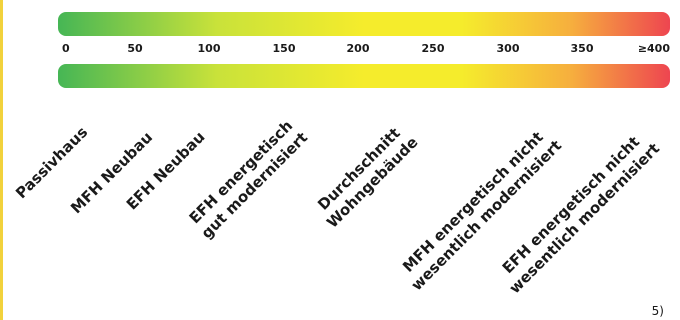 The image size is (680, 320). I want to click on category-label-durchschnitt-wohngebaeude: Durchschnitt Wohngebäude, so click(366, 176).